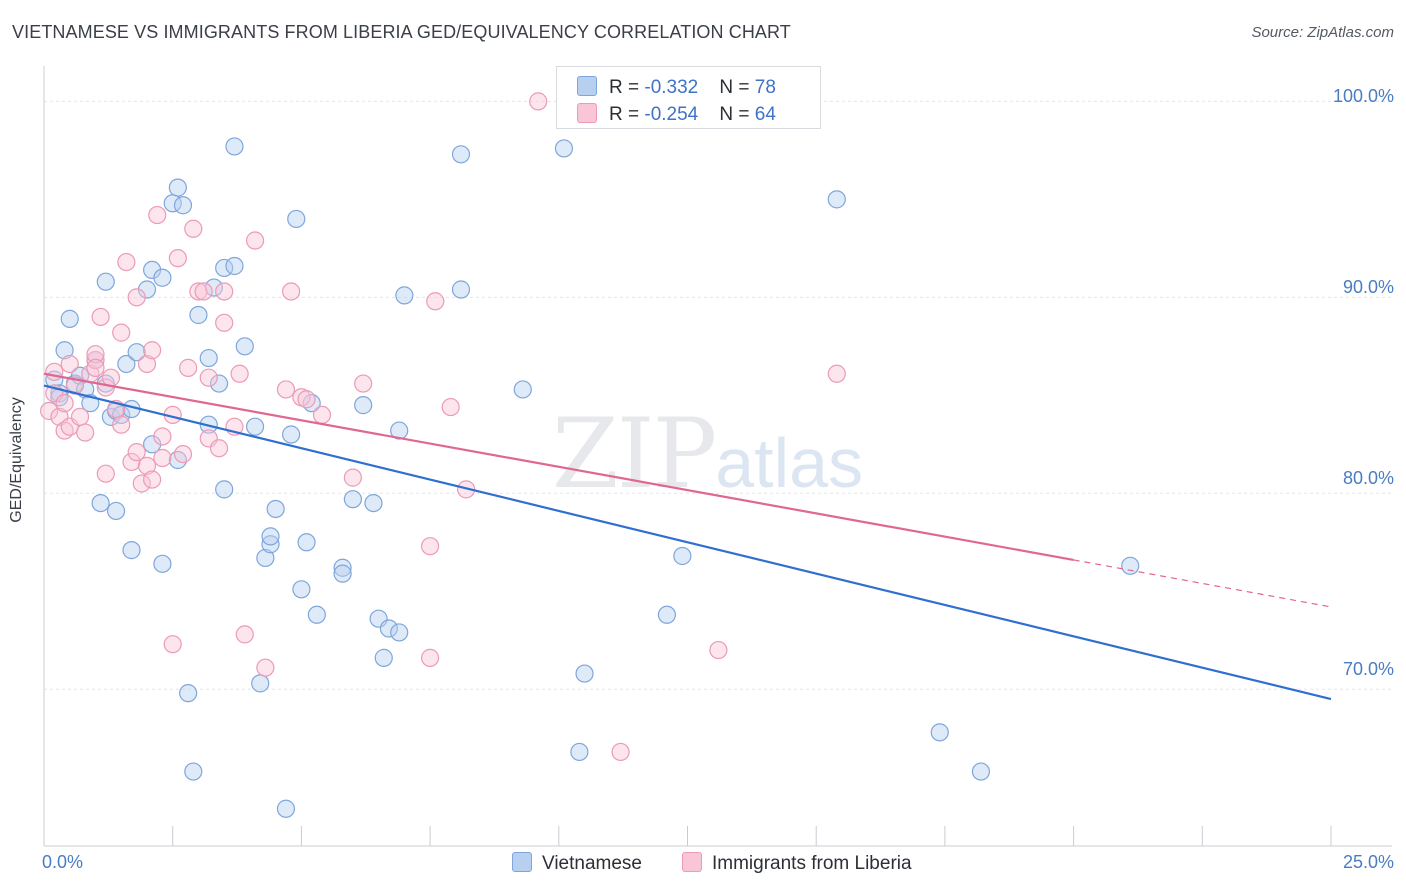 Image resolution: width=1406 pixels, height=892 pixels. Describe the element at coordinates (587, 86) in the screenshot. I see `legend-swatch-blue` at that location.